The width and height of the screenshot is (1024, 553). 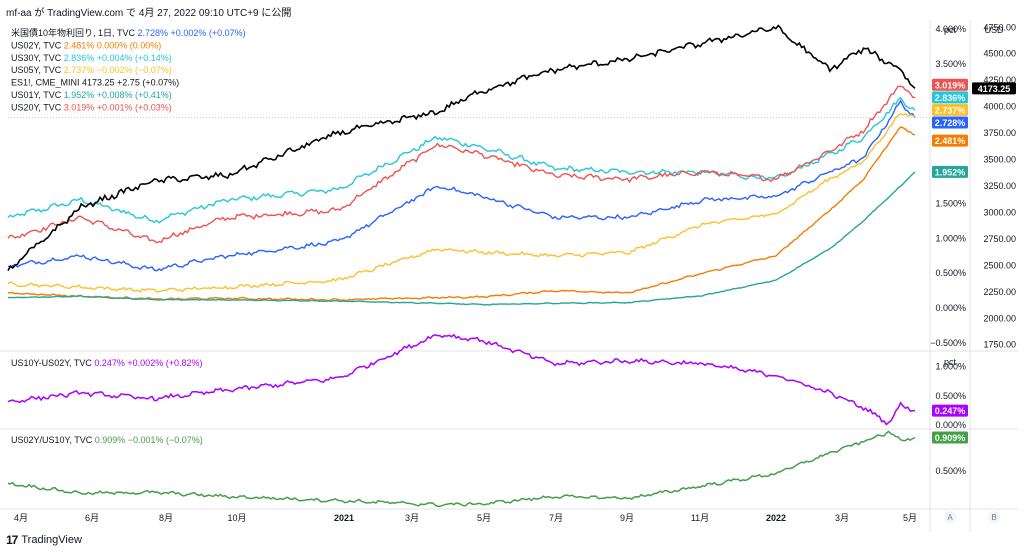 I want to click on legend-name: US10Y-US02Y, TVC, so click(x=52, y=363).